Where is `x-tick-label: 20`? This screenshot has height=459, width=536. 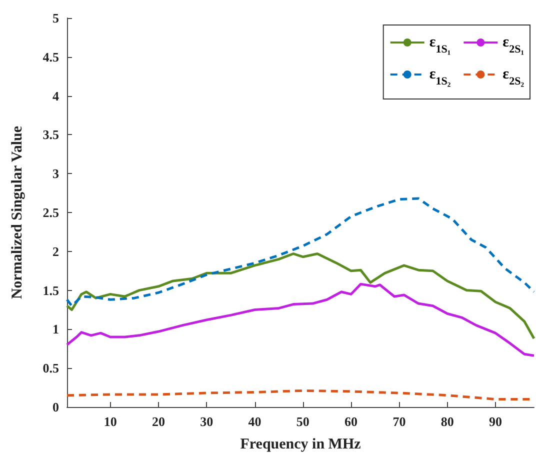 x-tick-label: 20 is located at coordinates (158, 421).